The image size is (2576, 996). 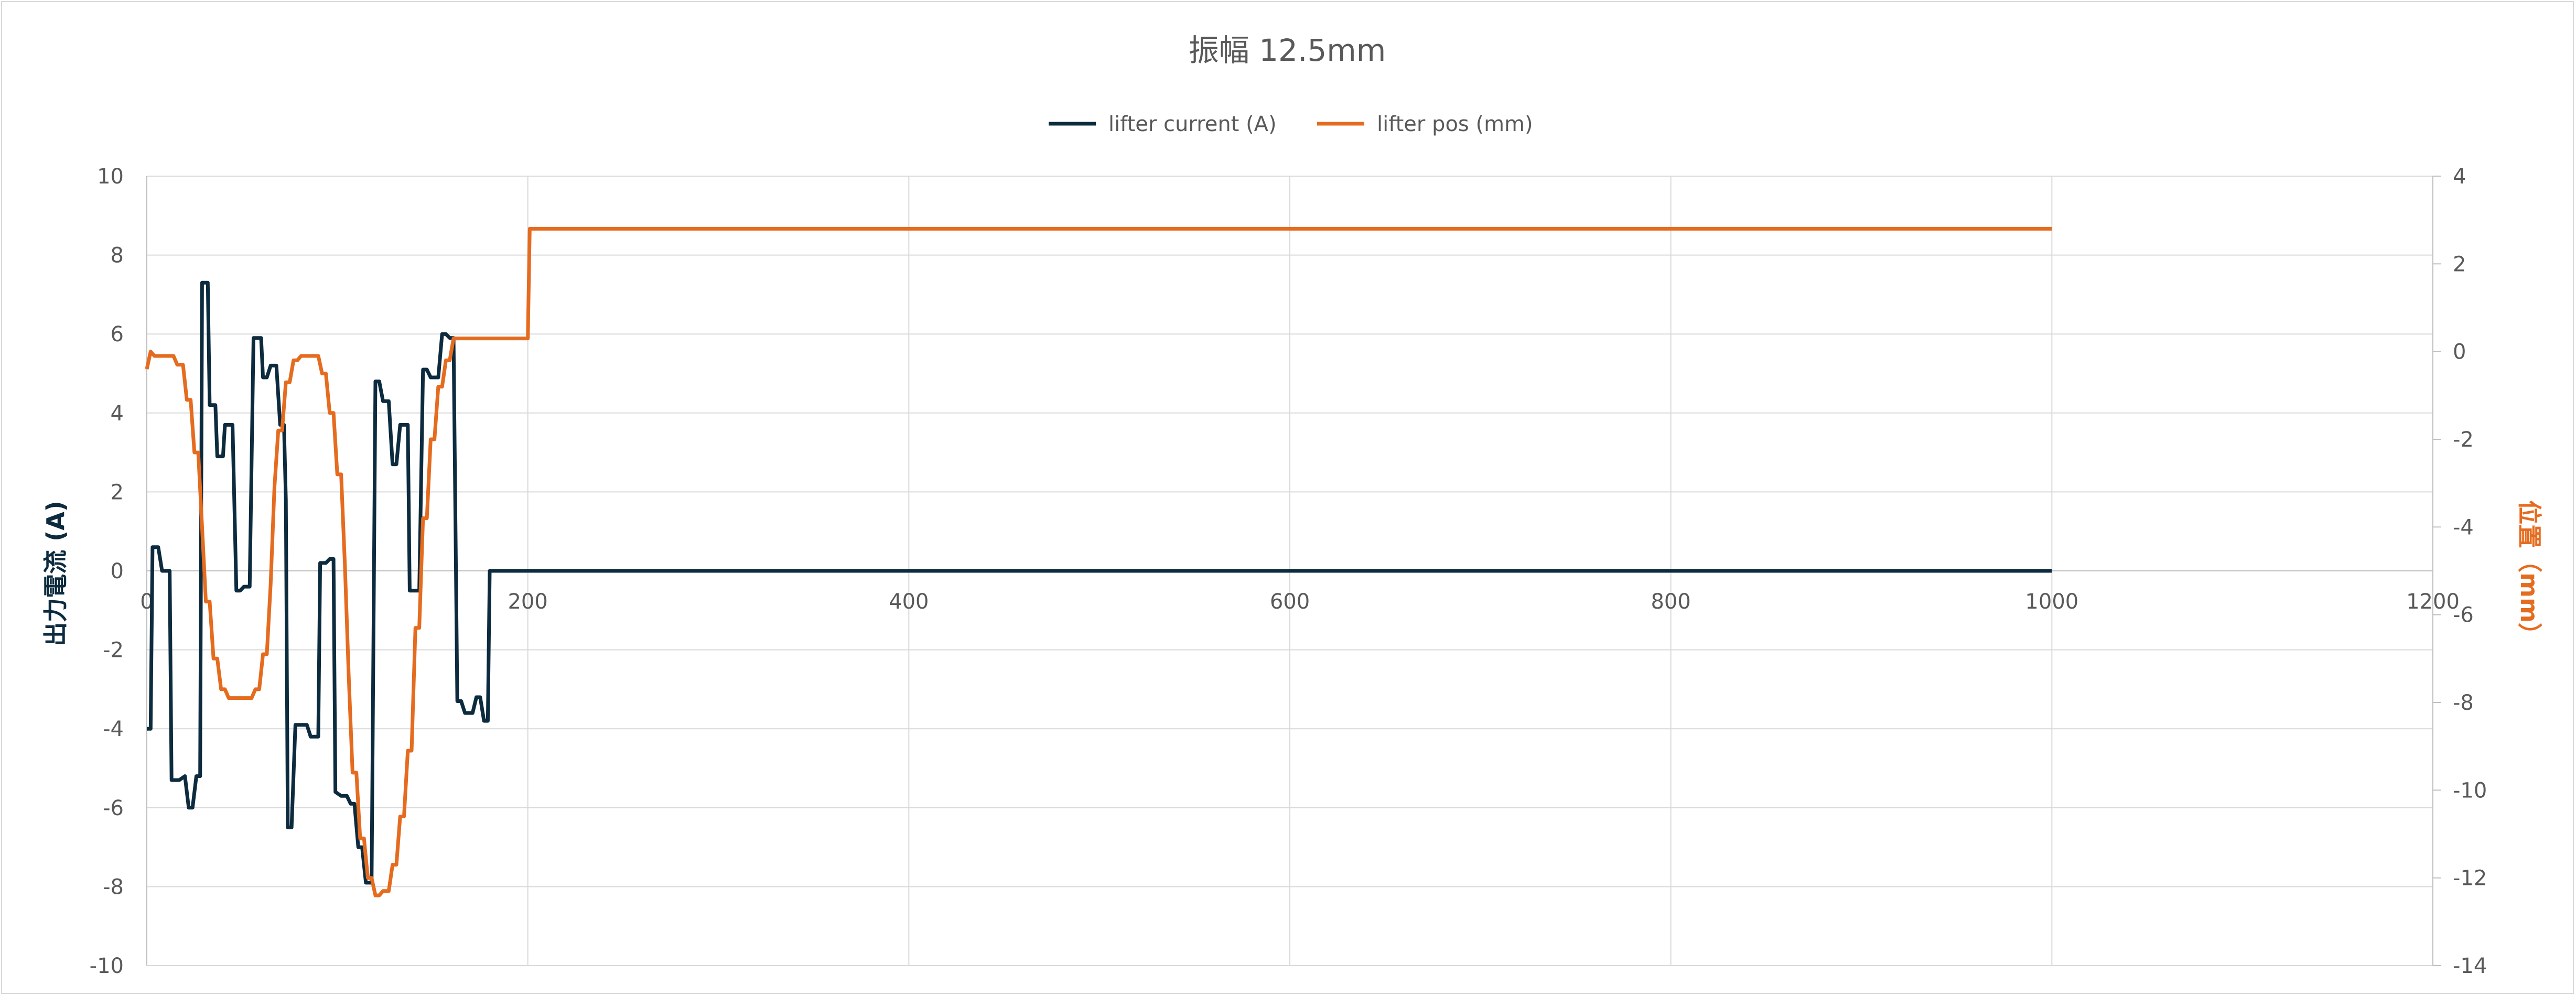 I want to click on right-tick-label: 4, so click(x=2459, y=177).